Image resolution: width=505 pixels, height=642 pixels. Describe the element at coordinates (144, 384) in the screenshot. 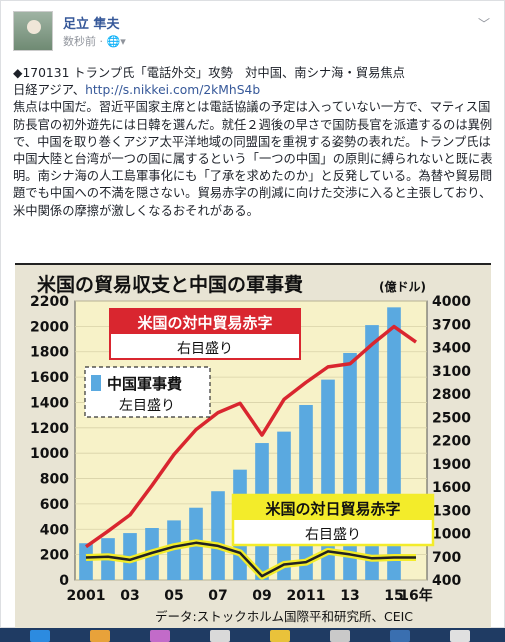

I see `legend-military-label: 中国軍事費` at that location.